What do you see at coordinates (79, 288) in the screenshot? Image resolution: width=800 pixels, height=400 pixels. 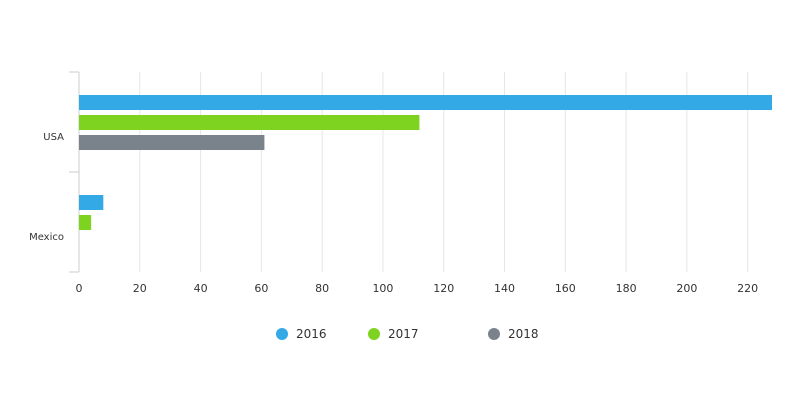 I see `x-tick-label-0: 0` at bounding box center [79, 288].